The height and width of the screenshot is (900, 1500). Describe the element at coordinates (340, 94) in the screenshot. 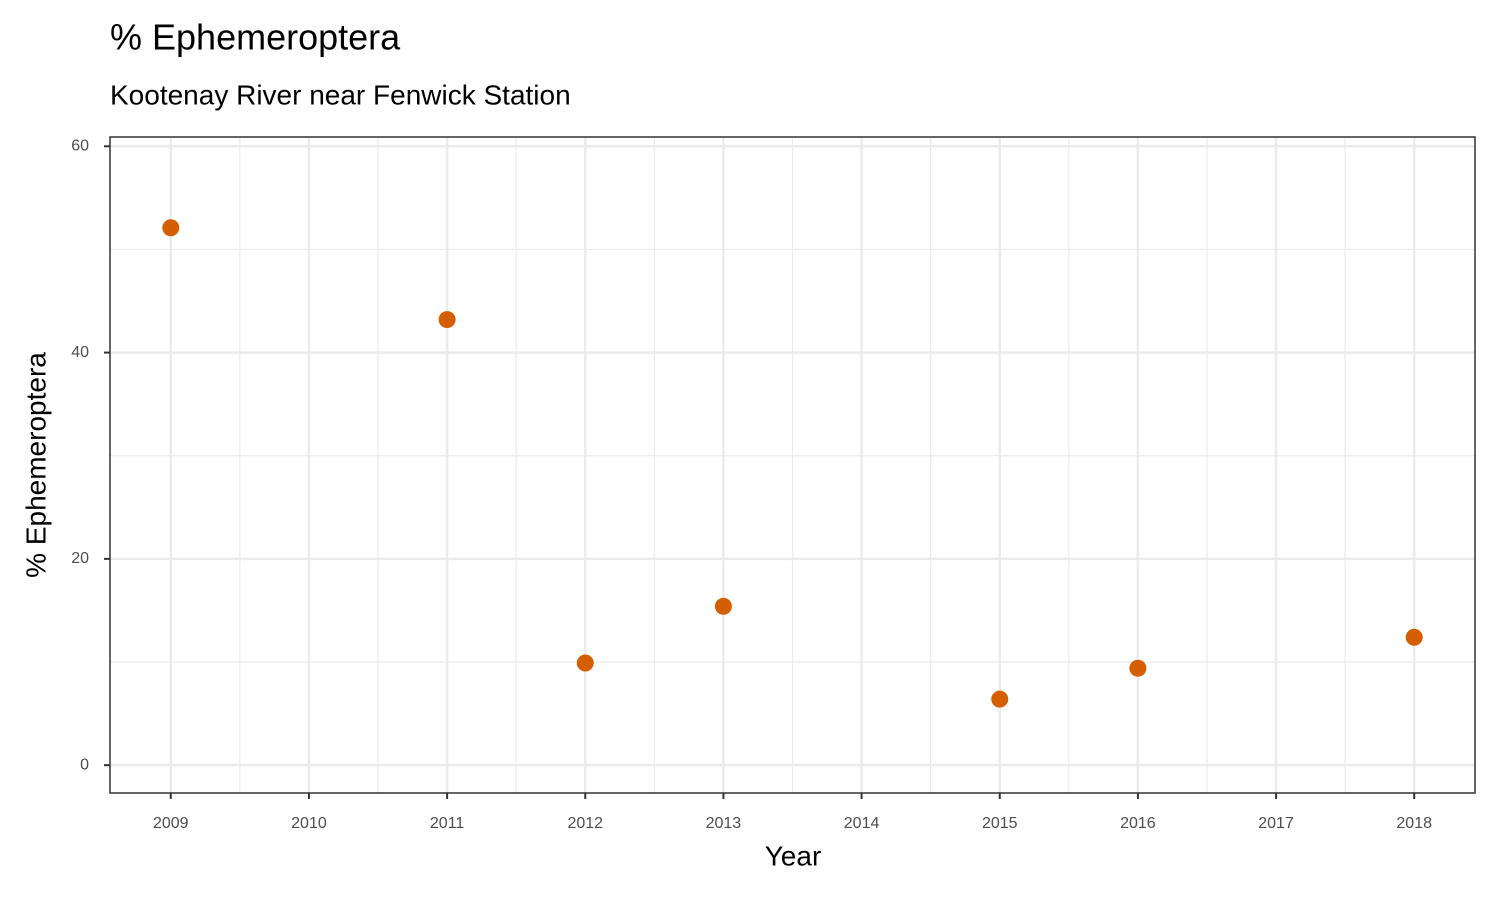

I see `chart-subtitle: Kootenay River near Fenwick Station` at that location.